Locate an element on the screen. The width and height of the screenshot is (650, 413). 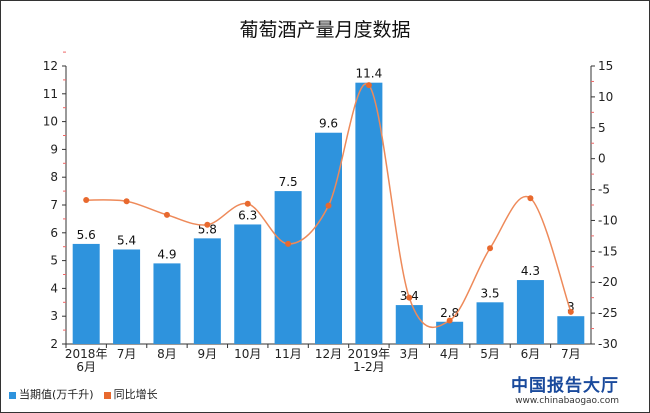
x-tick-label: 10月 is located at coordinates (247, 354).